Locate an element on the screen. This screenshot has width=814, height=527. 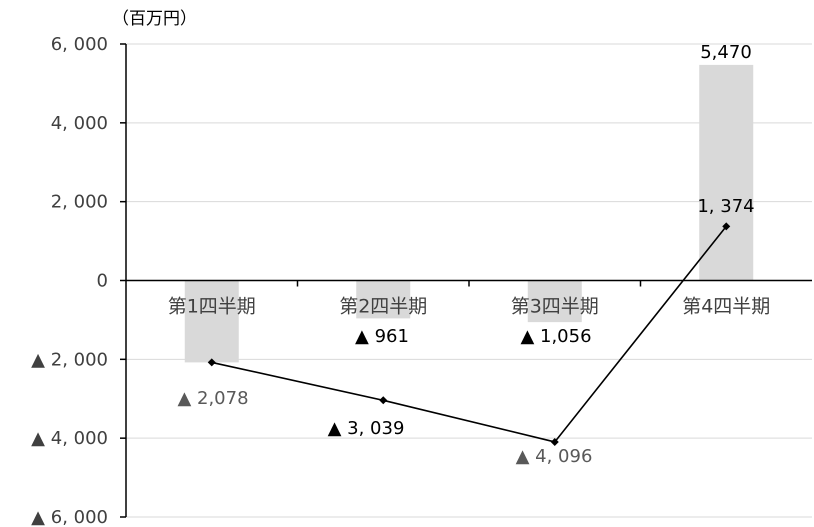
y-tick-label: ▲ 4, 000 is located at coordinates (69, 438).